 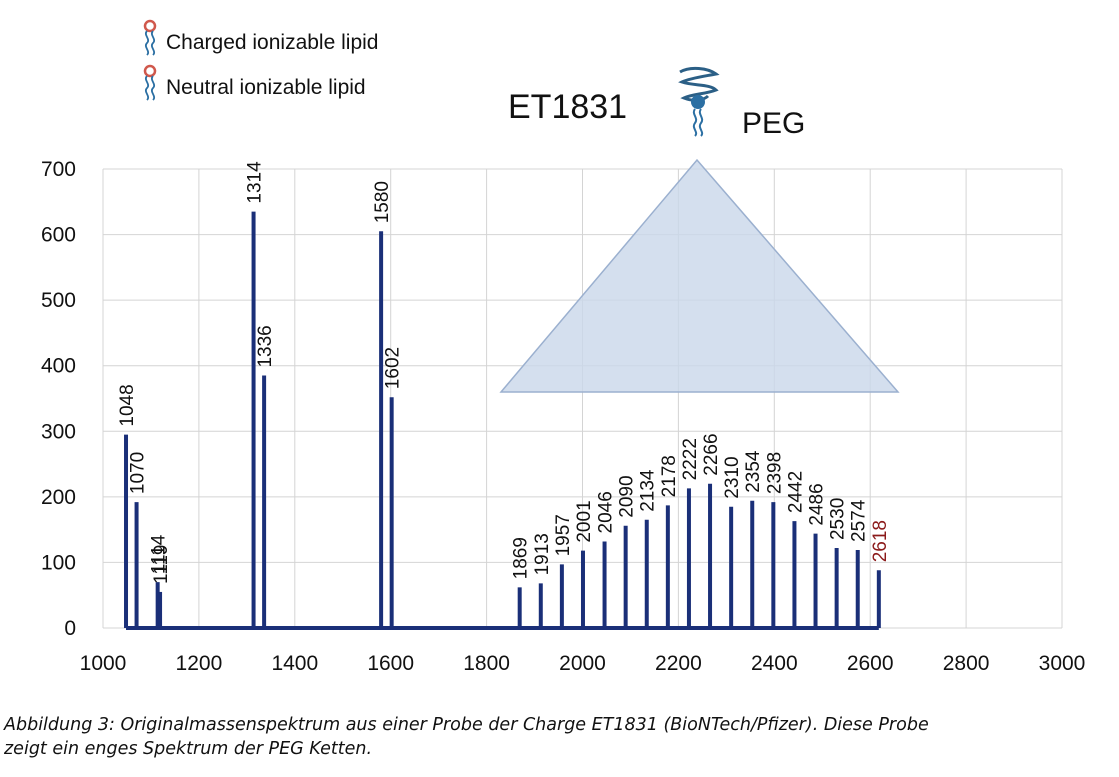 I want to click on y-tick-label: 500, so click(x=58, y=300).